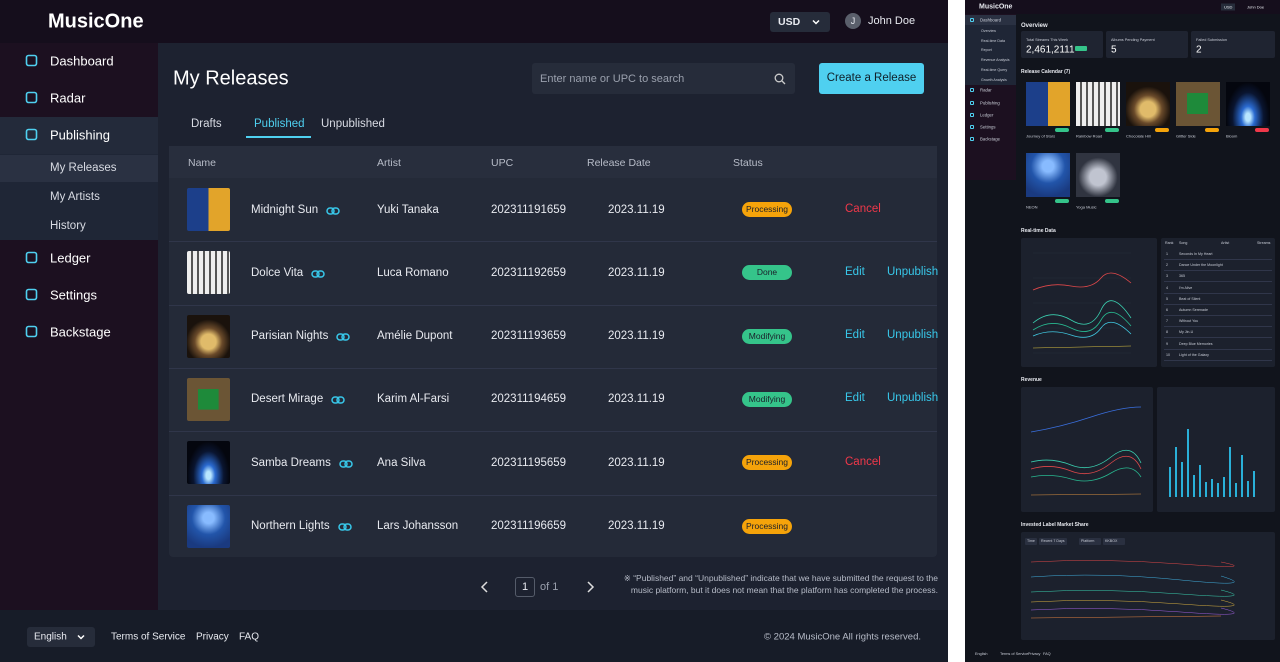  Describe the element at coordinates (1031, 541) in the screenshot. I see `preview-filter: Time` at that location.